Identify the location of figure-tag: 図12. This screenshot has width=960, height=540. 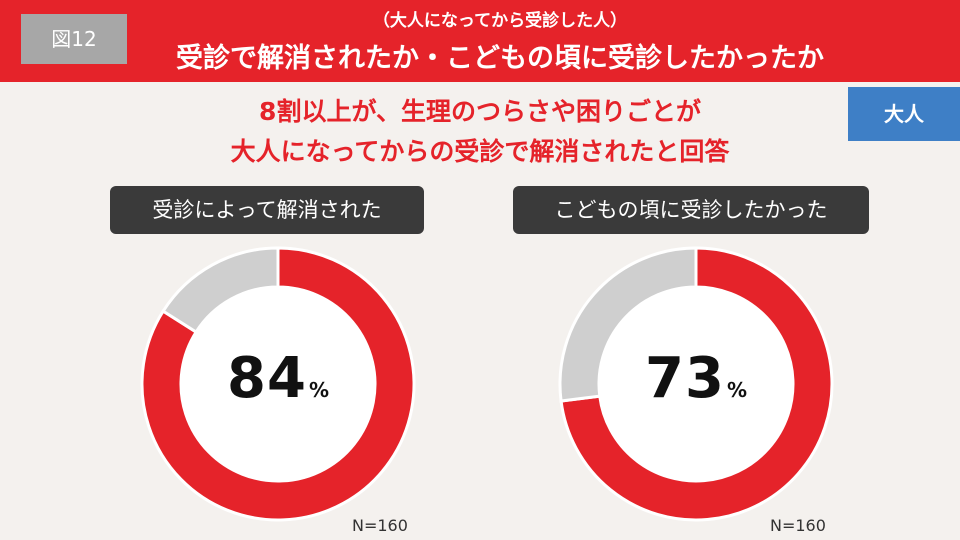
(74, 39).